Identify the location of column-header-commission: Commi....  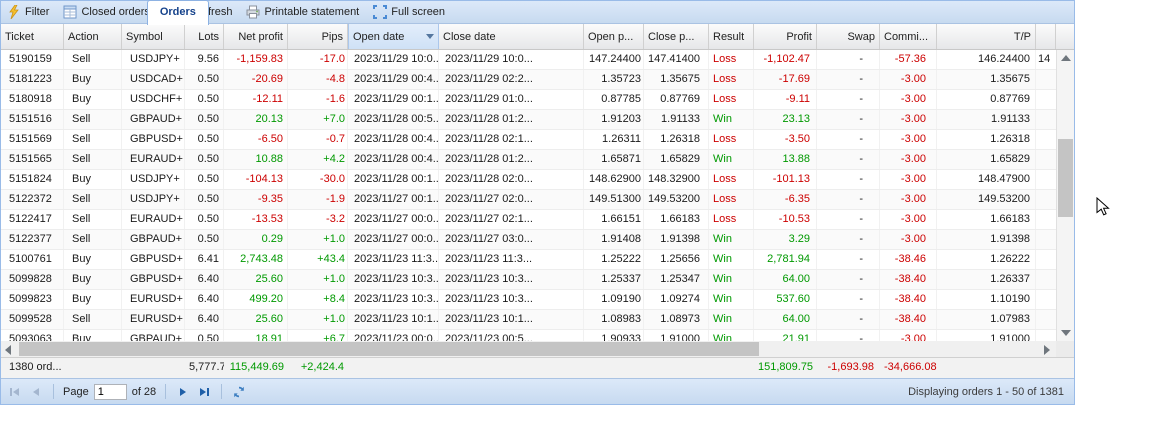
(908, 36).